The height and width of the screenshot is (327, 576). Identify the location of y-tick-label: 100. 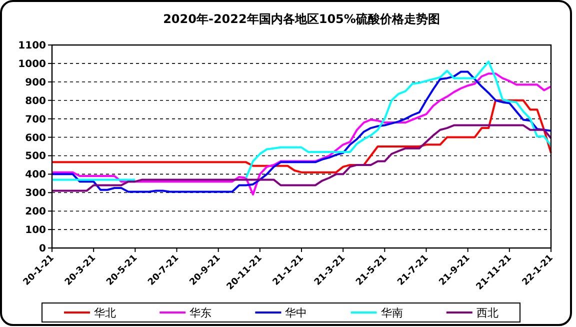
(35, 230).